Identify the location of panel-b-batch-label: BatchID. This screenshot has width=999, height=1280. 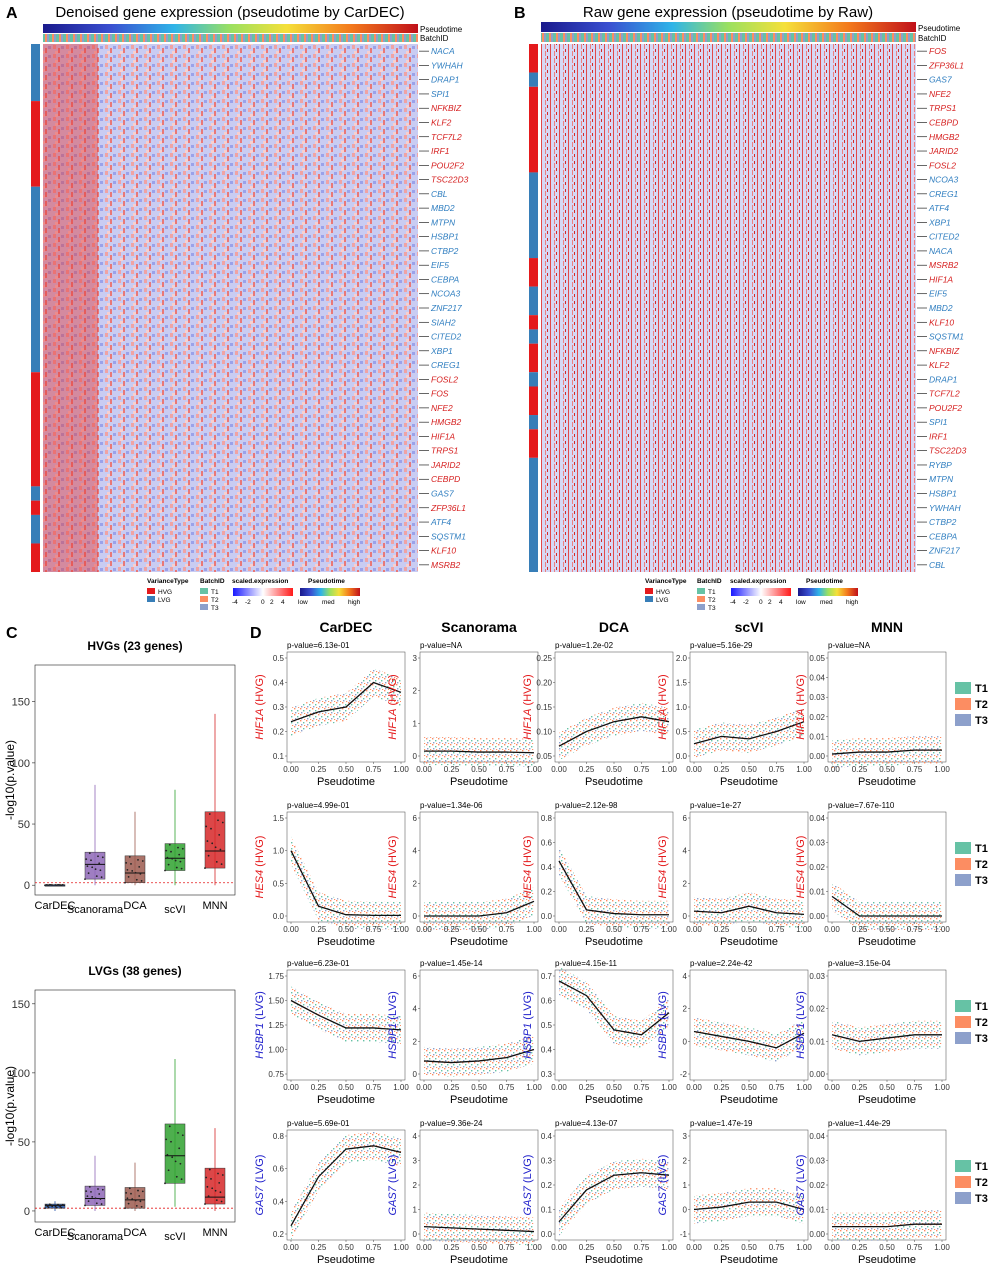
(932, 38).